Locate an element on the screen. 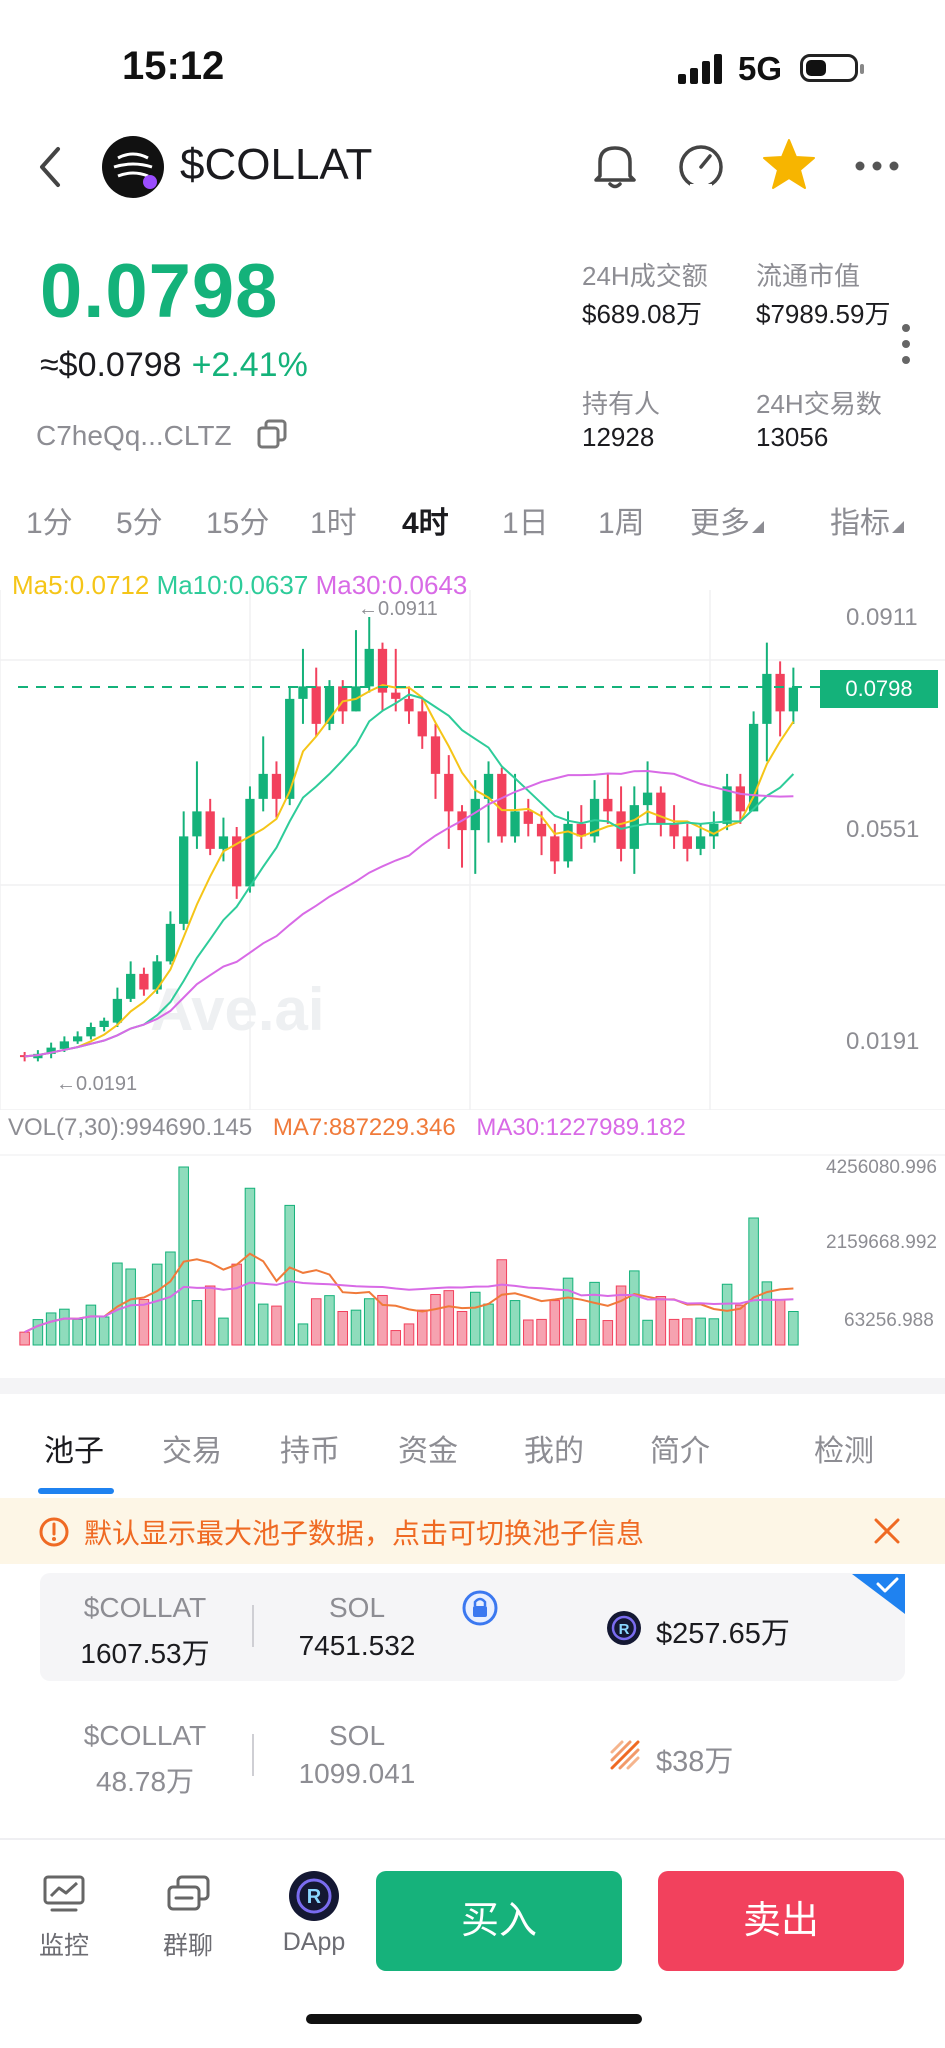 This screenshot has height=2048, width=945. stat-value-market-cap: $7989.59万 is located at coordinates (823, 314).